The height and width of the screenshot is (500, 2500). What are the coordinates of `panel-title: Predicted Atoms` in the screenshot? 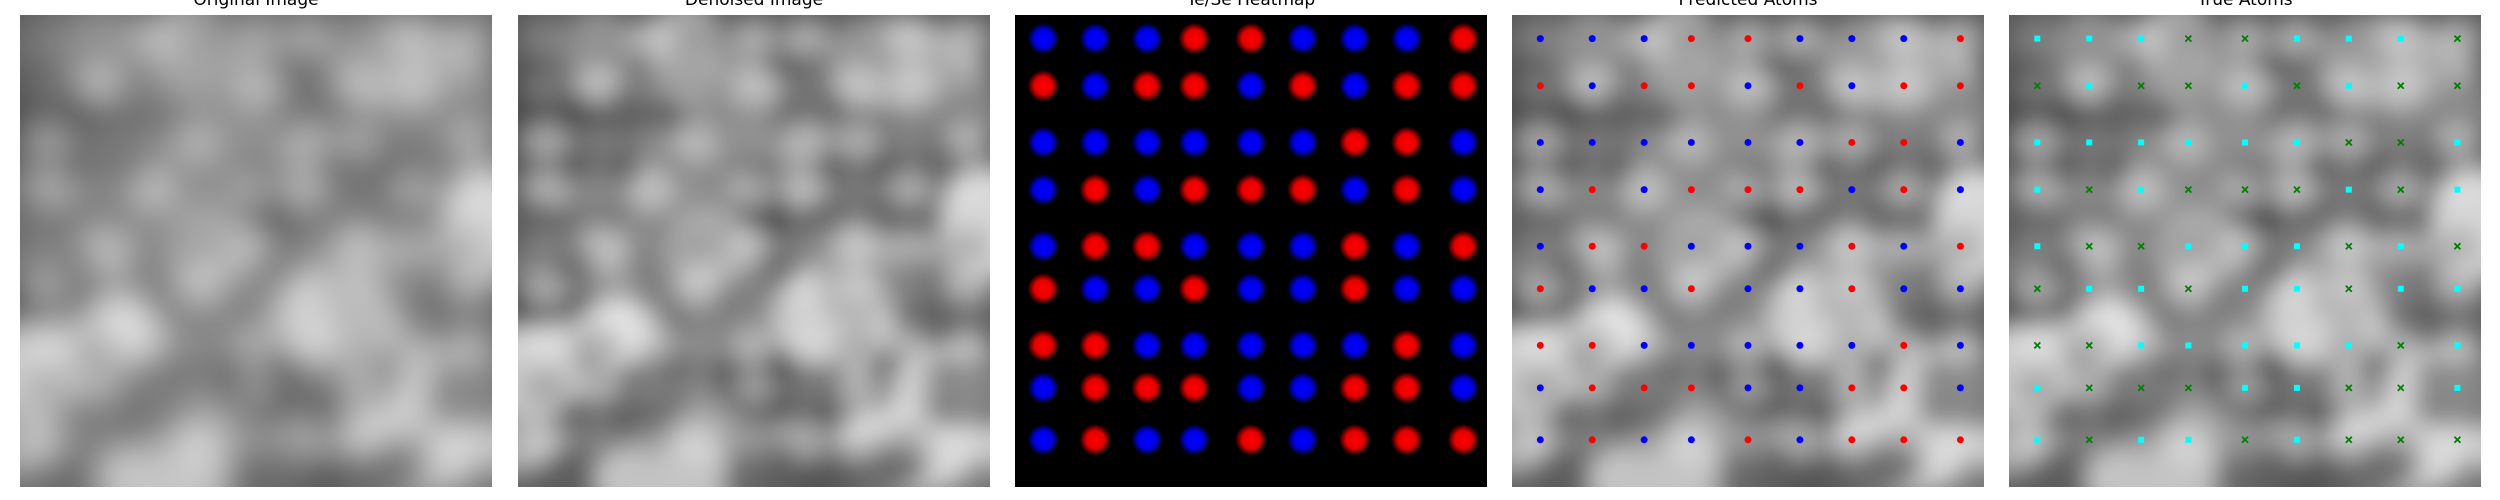 It's located at (1748, 5).